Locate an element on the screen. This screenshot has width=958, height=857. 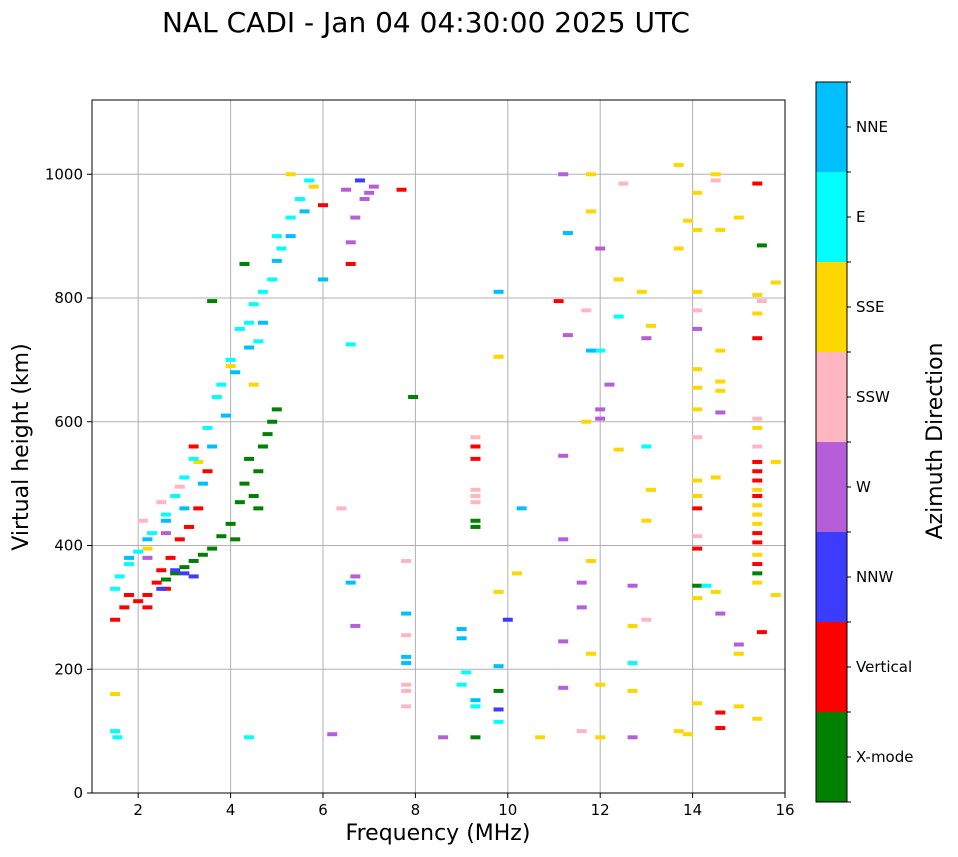
colorbar-tick-label: SSW is located at coordinates (873, 397).